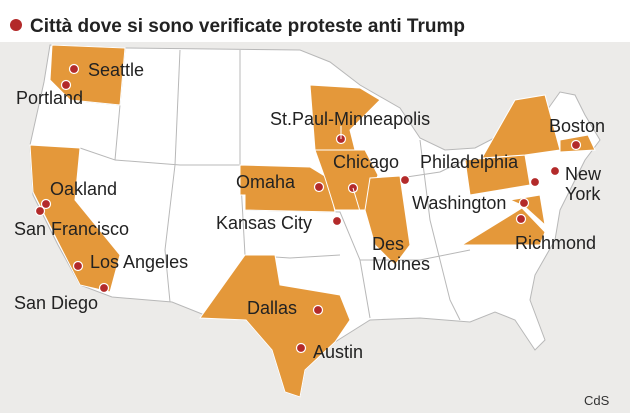 The height and width of the screenshot is (413, 630). I want to click on city-label-line: Oakland, so click(83, 189).